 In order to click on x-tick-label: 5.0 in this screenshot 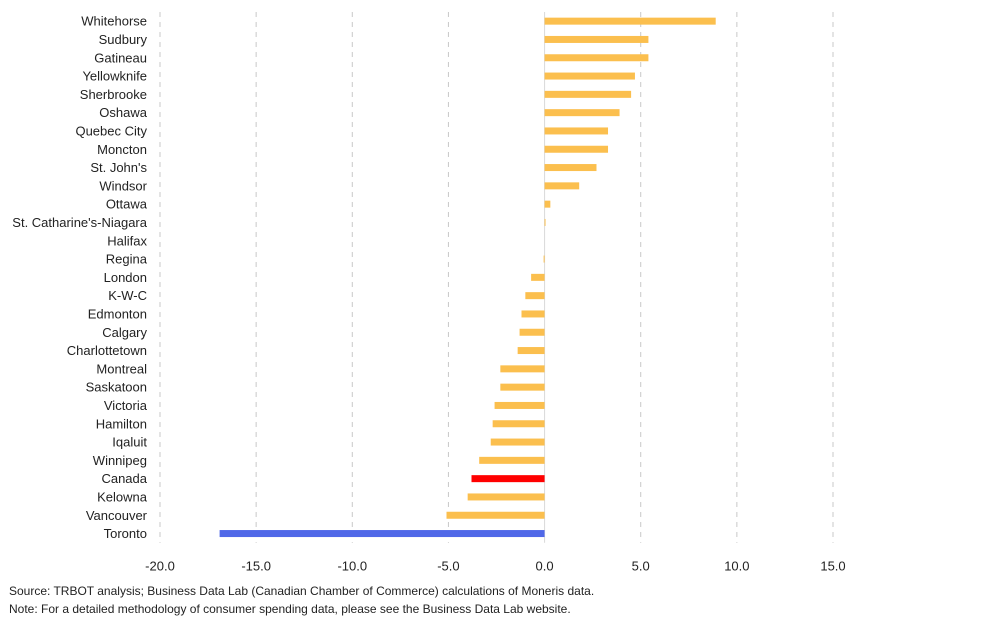, I will do `click(641, 566)`.